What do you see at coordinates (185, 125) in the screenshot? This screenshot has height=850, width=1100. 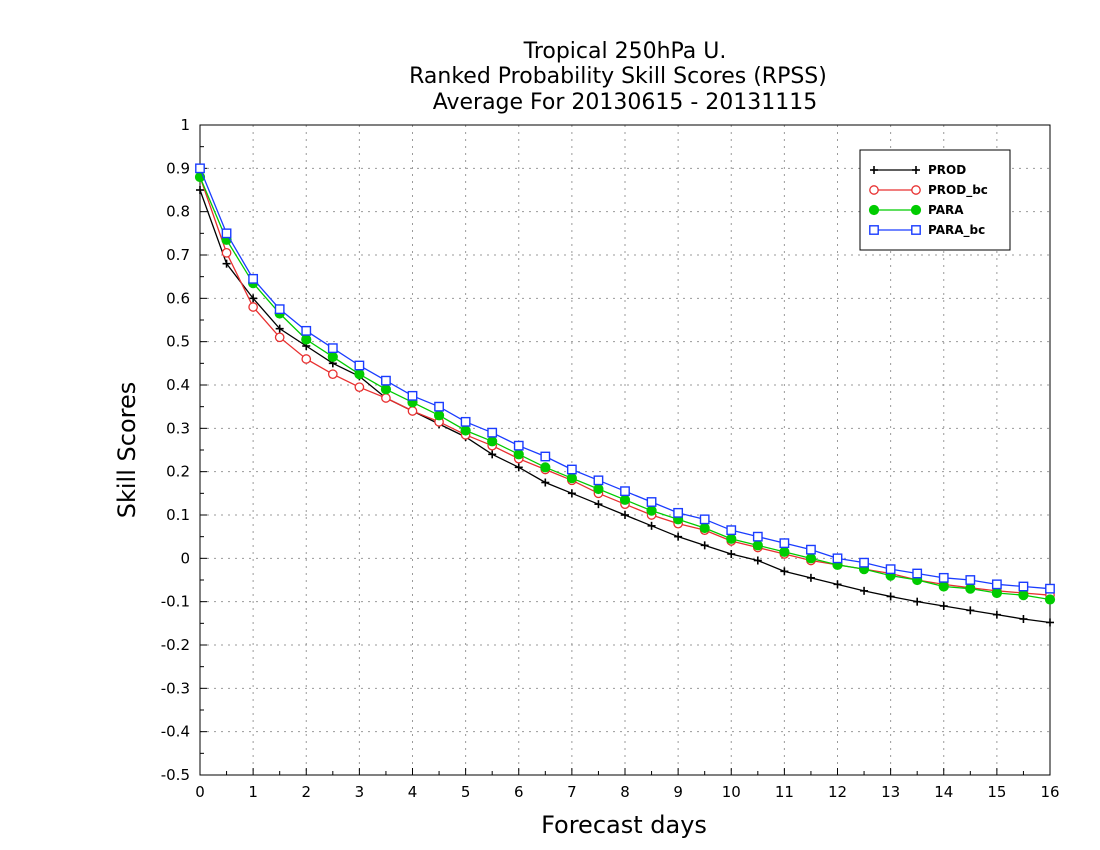 I see `y-tick-label: 1` at bounding box center [185, 125].